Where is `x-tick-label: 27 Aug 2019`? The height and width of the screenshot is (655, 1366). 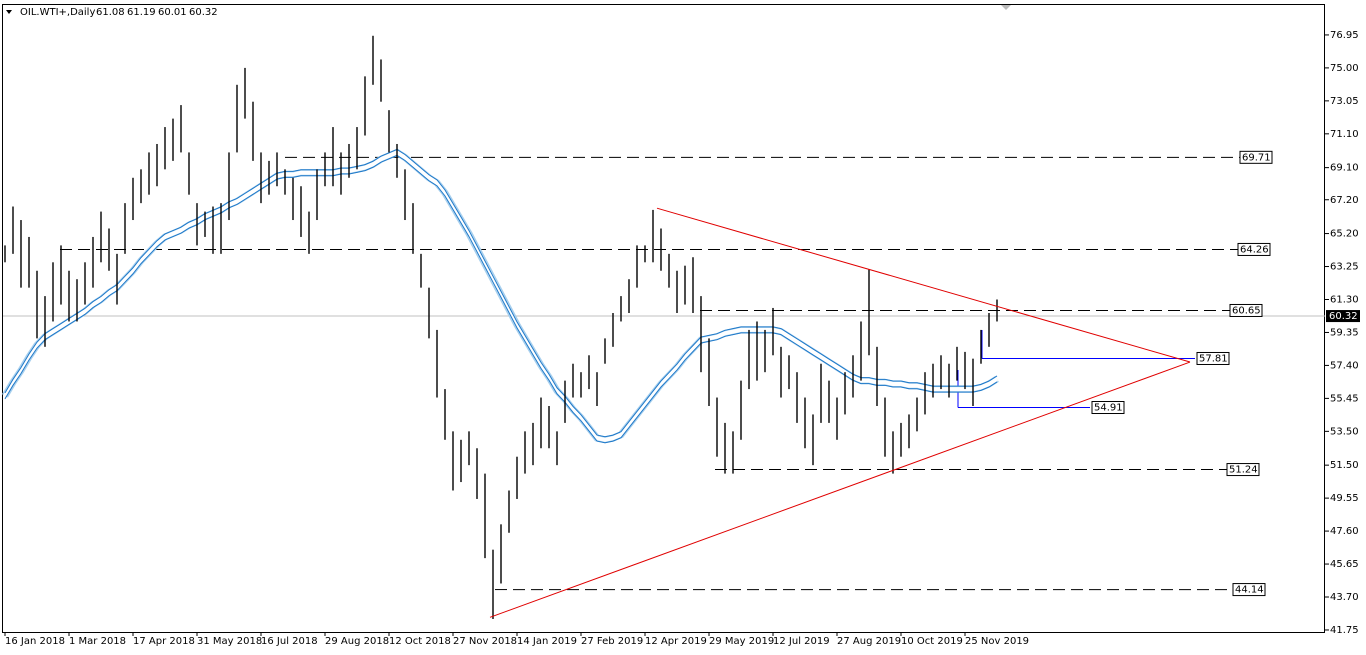
x-tick-label: 27 Aug 2019 is located at coordinates (869, 641).